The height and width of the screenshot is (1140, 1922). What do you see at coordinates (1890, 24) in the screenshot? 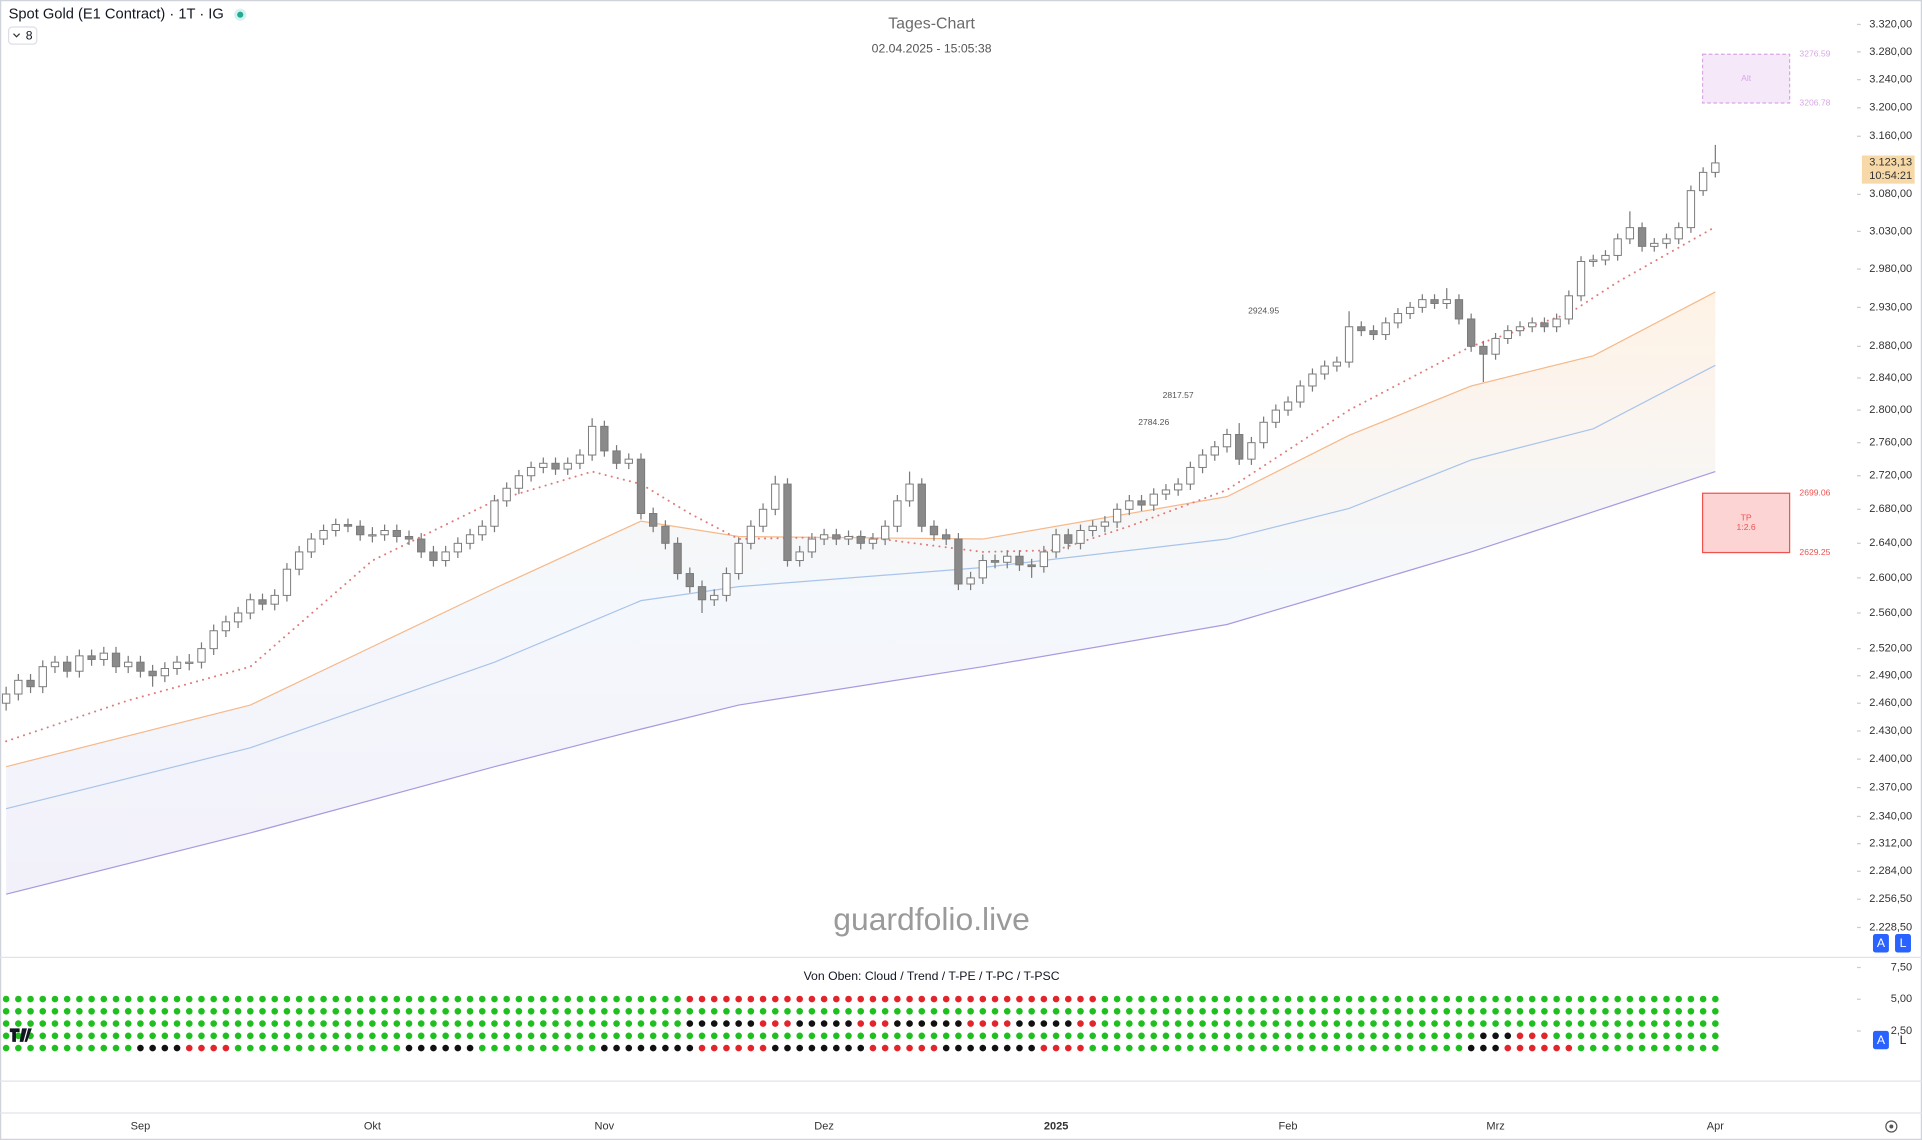
I see `y-tick-label: 3.320,00` at bounding box center [1890, 24].